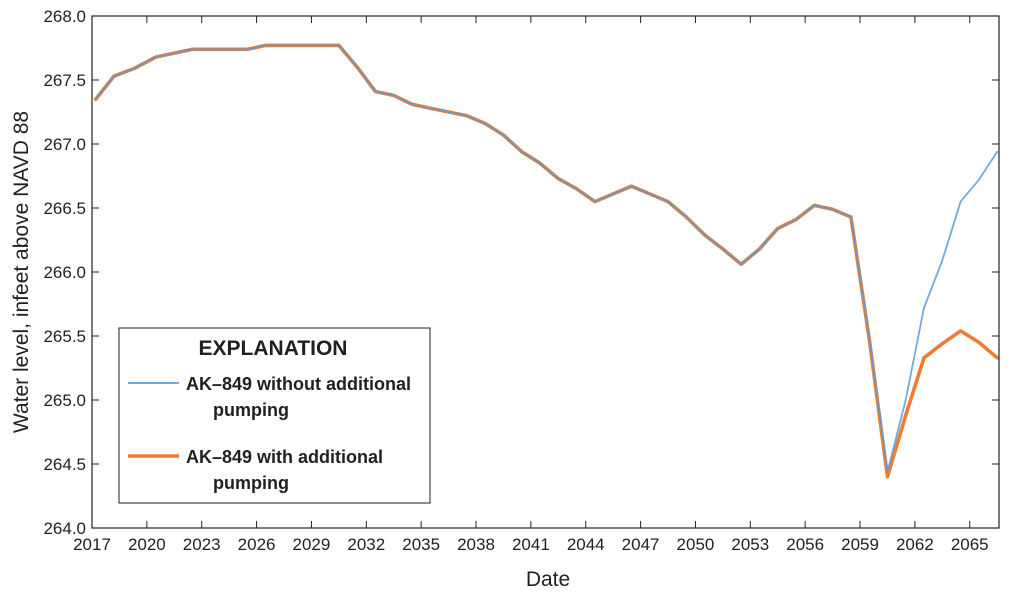 The width and height of the screenshot is (1011, 599). I want to click on x-tick-label-2065: 2065, so click(970, 544).